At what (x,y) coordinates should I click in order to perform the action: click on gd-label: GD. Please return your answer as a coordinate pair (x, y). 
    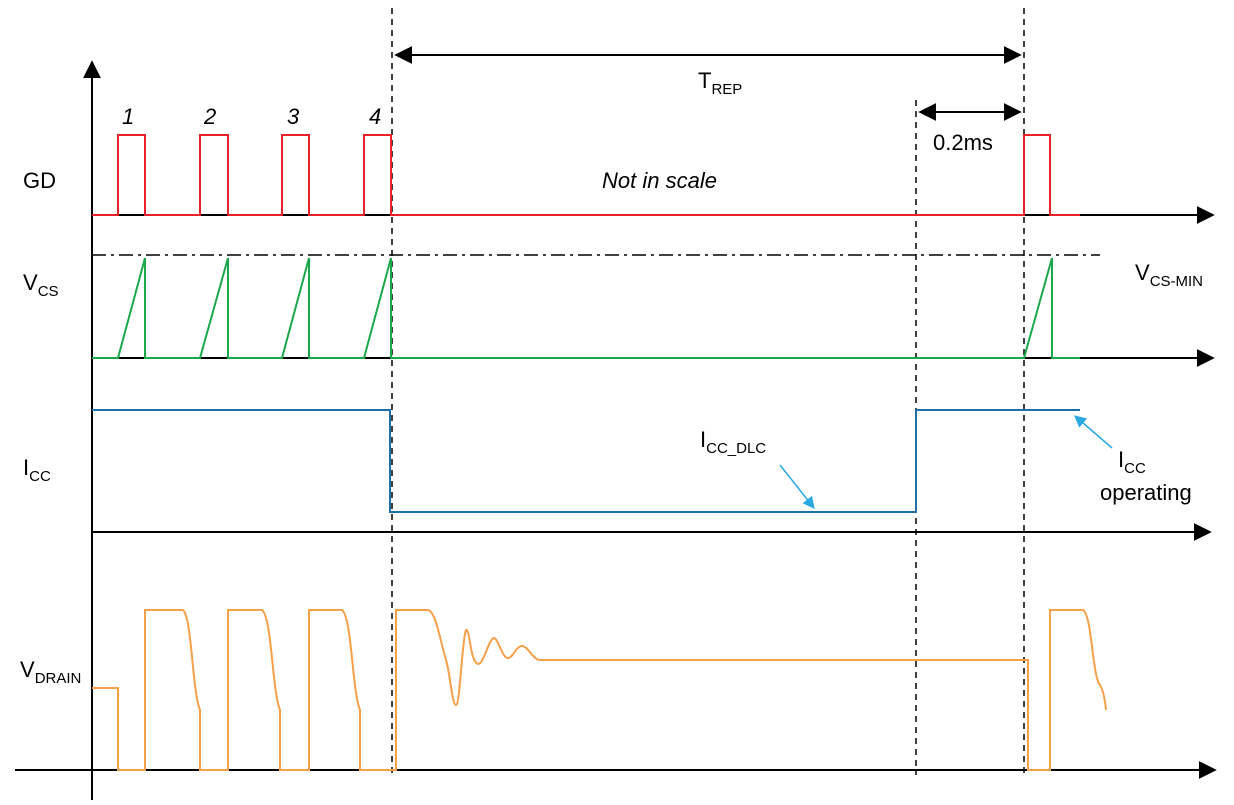
    Looking at the image, I should click on (39, 180).